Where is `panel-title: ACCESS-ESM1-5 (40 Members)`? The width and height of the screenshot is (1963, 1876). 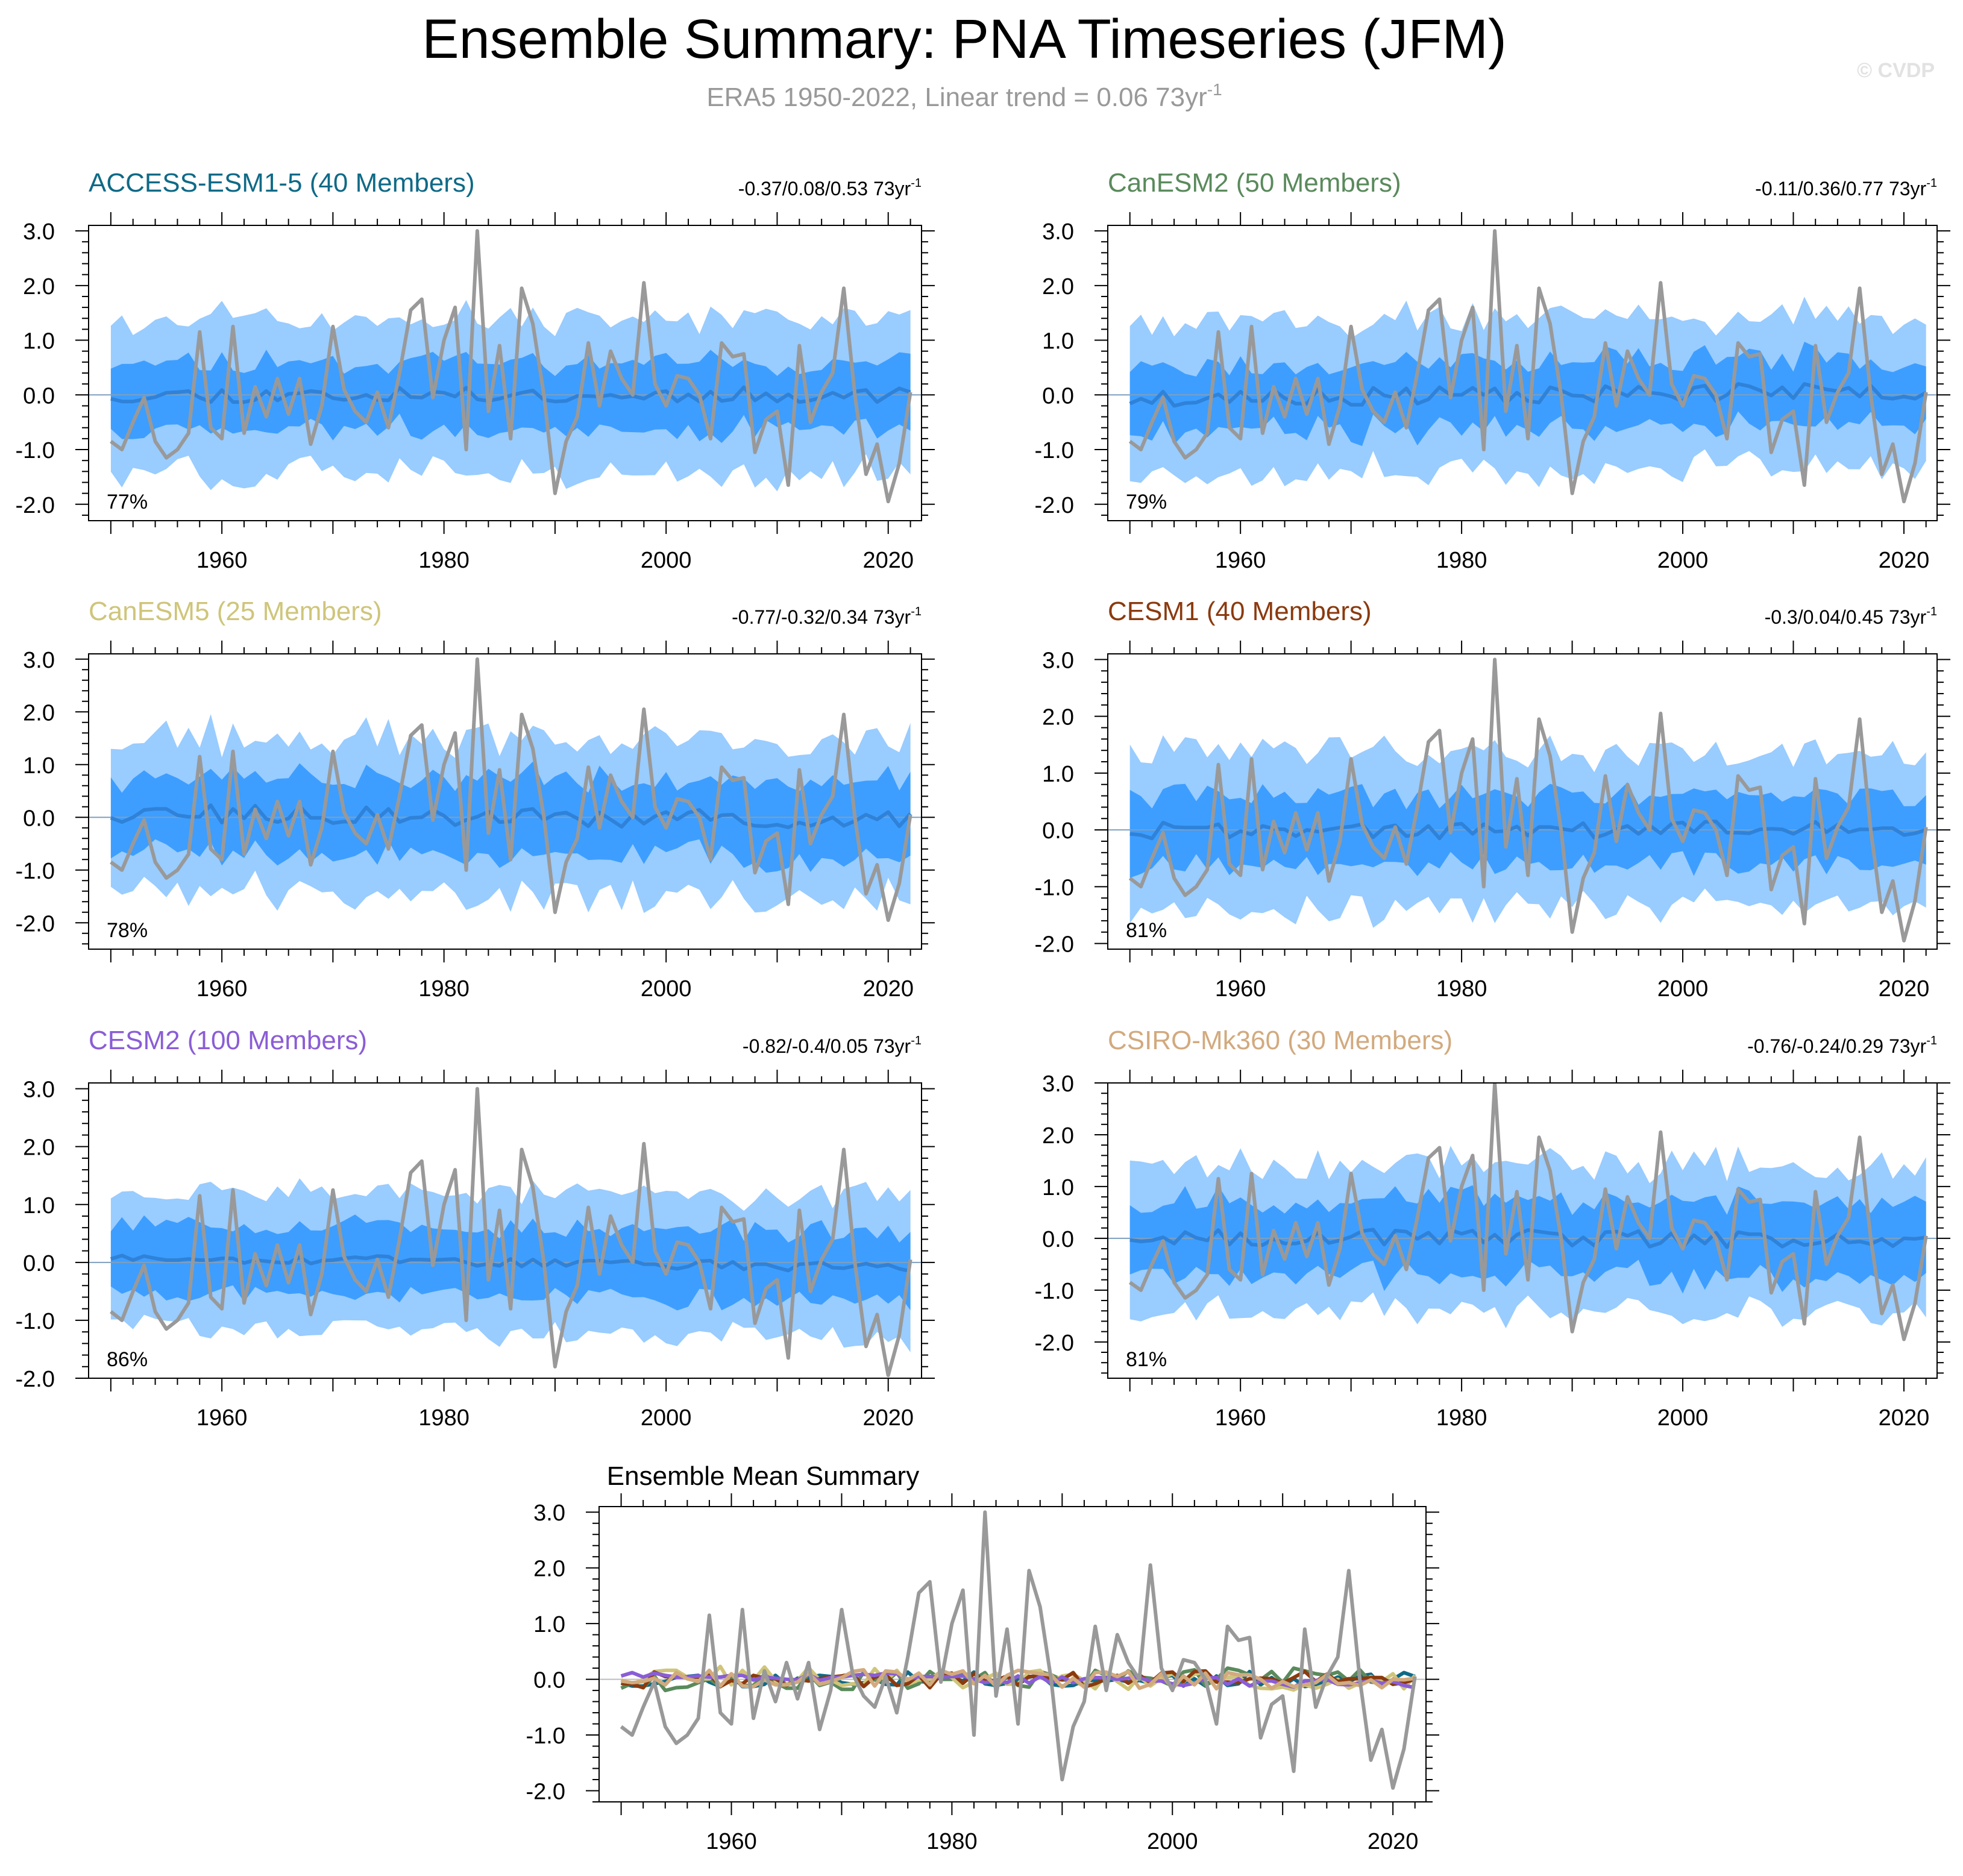 panel-title: ACCESS-ESM1-5 (40 Members) is located at coordinates (282, 183).